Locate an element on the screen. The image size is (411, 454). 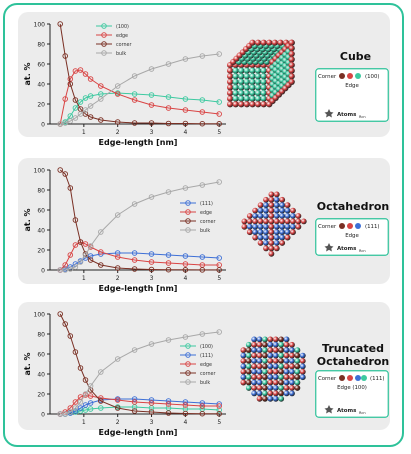
edge-atom-swatch is located at coordinates (350, 378).